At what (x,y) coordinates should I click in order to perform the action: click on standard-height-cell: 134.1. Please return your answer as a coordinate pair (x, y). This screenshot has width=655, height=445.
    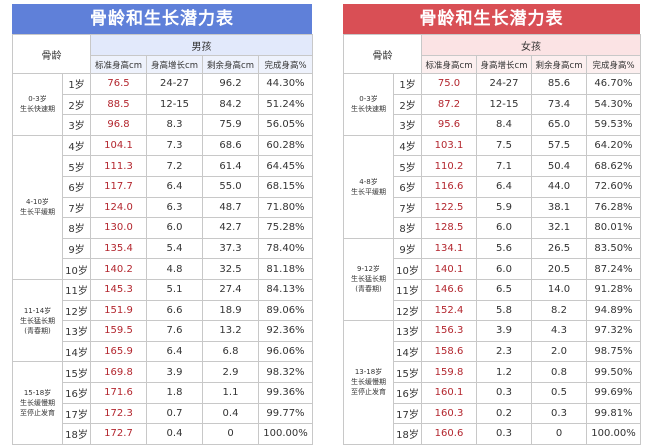
    Looking at the image, I should click on (449, 248).